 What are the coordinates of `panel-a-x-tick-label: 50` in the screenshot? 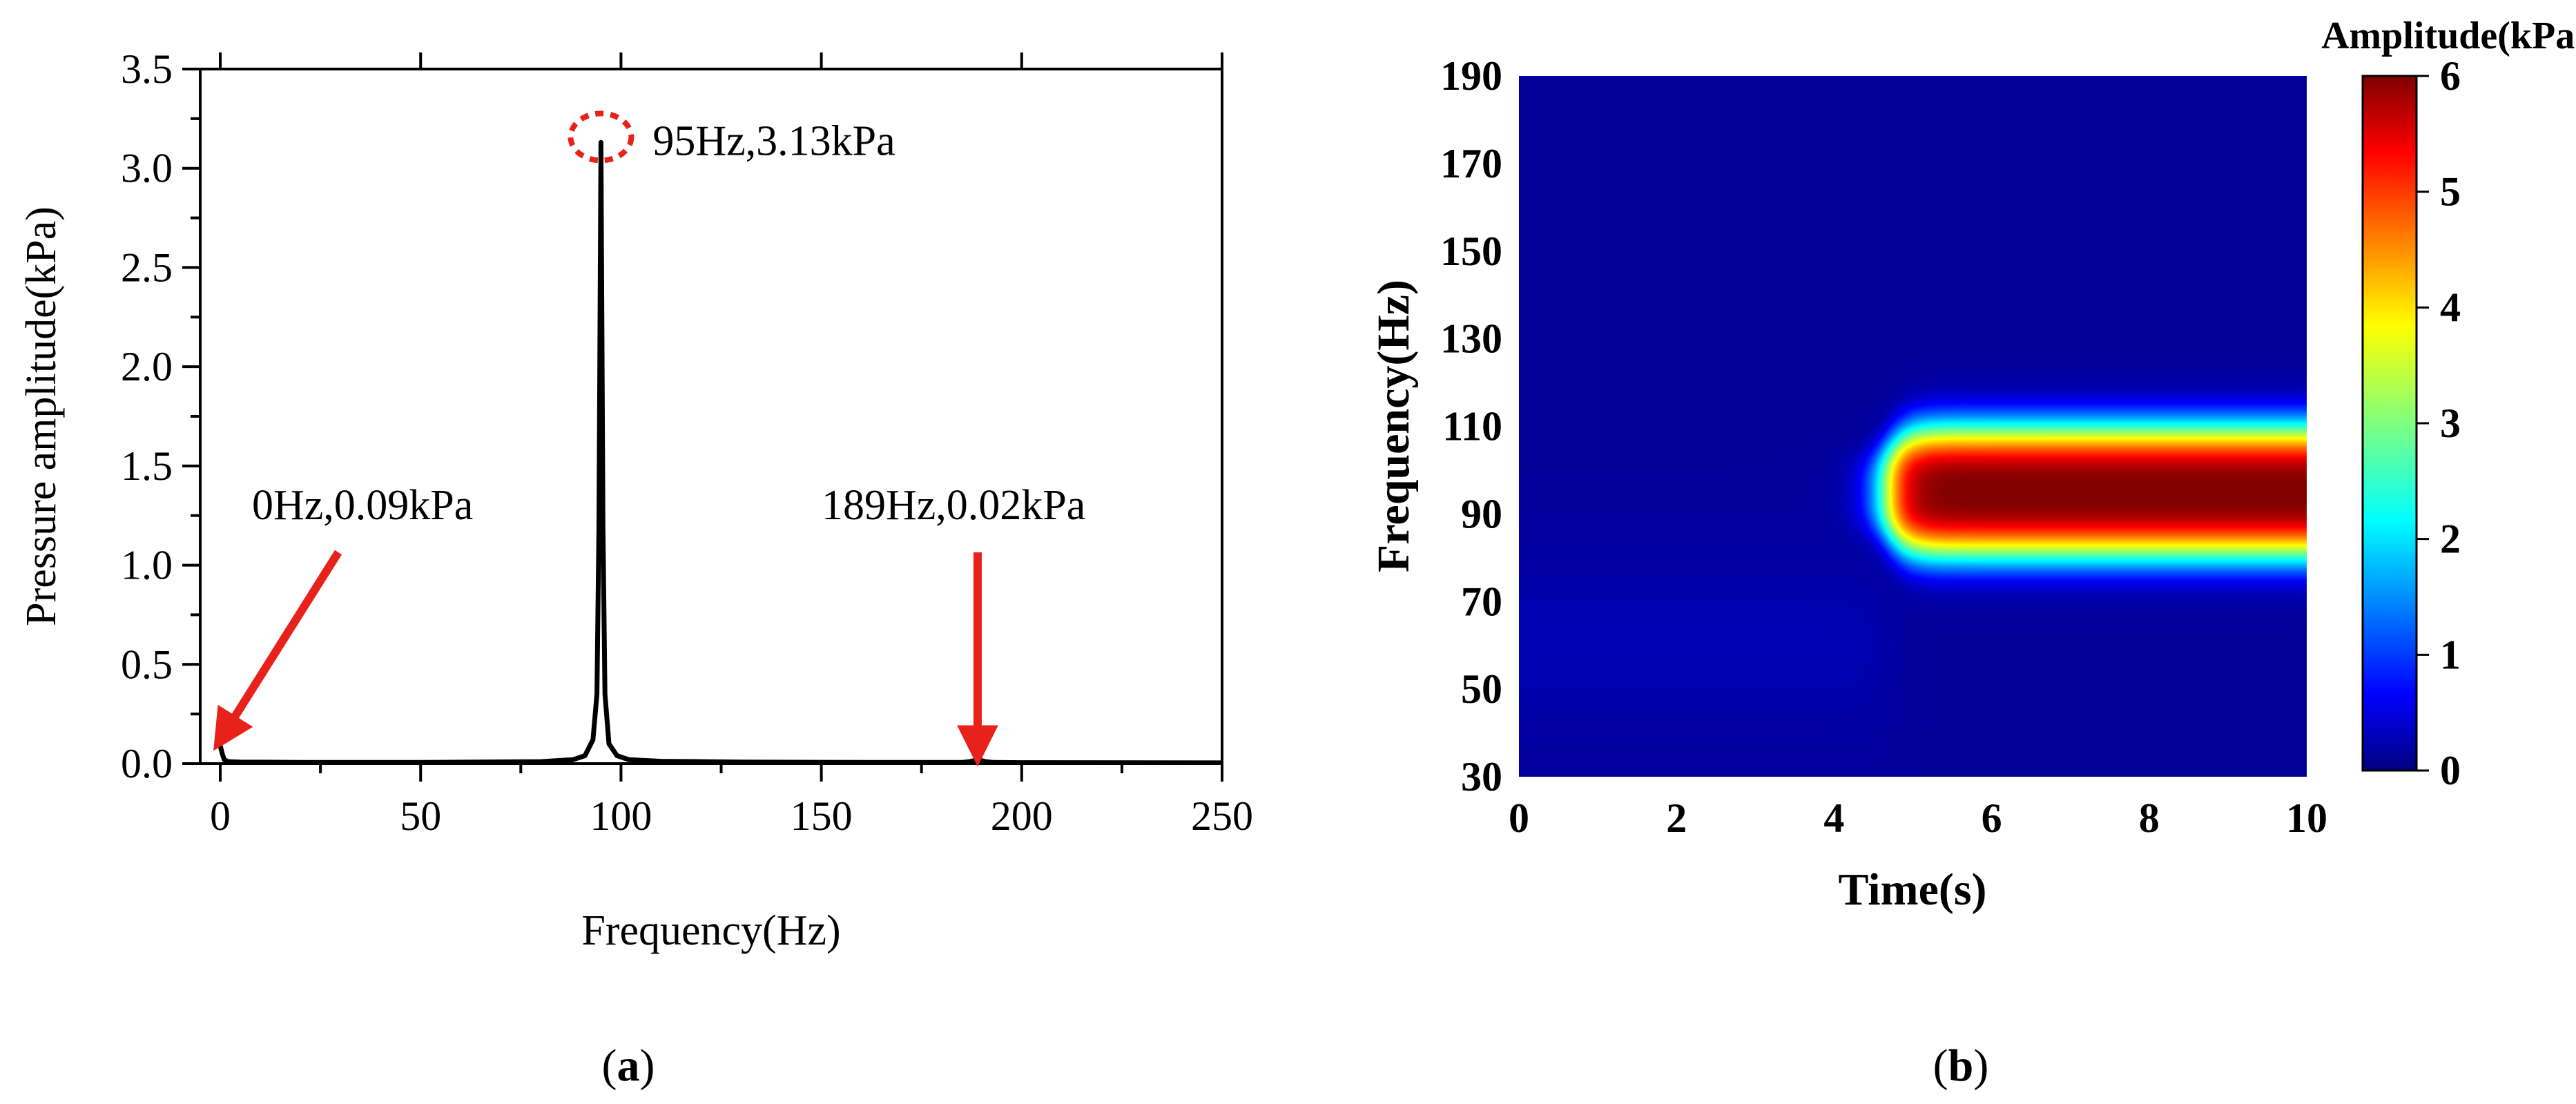 It's located at (421, 816).